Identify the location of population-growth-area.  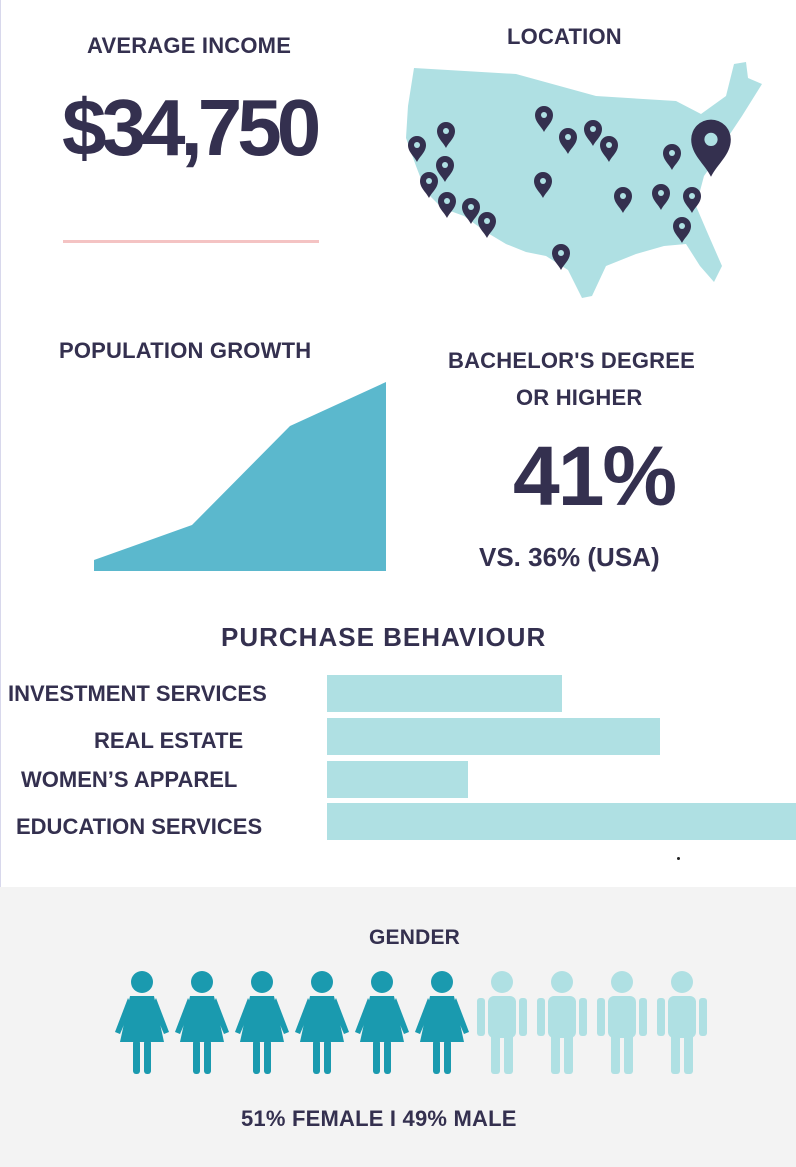
(240, 476).